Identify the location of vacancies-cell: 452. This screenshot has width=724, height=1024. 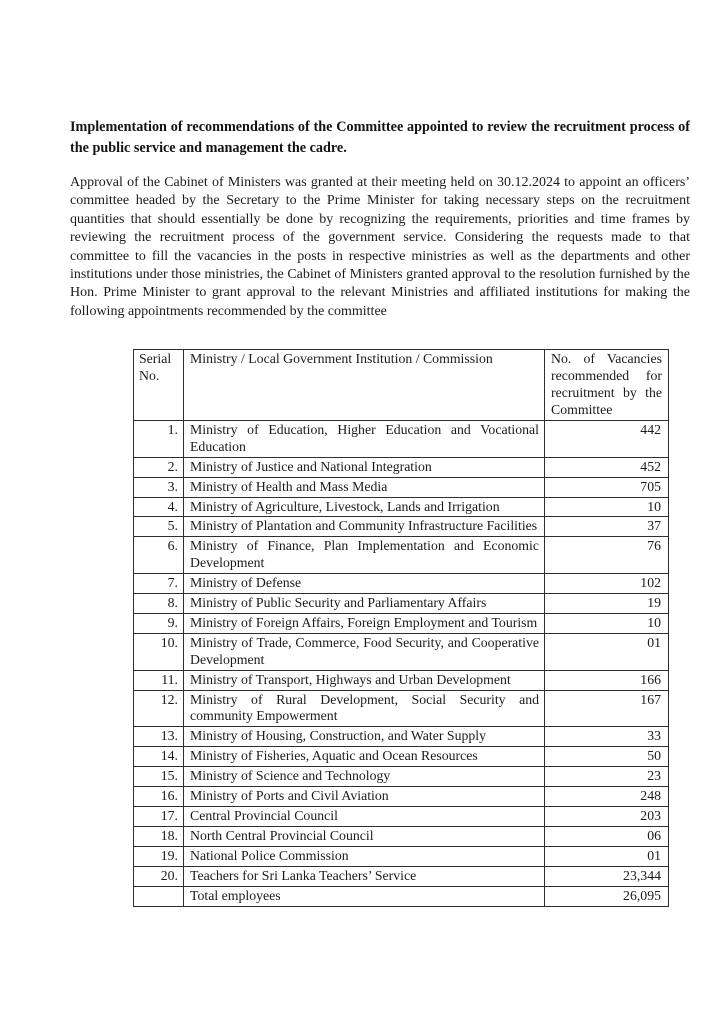
(606, 467).